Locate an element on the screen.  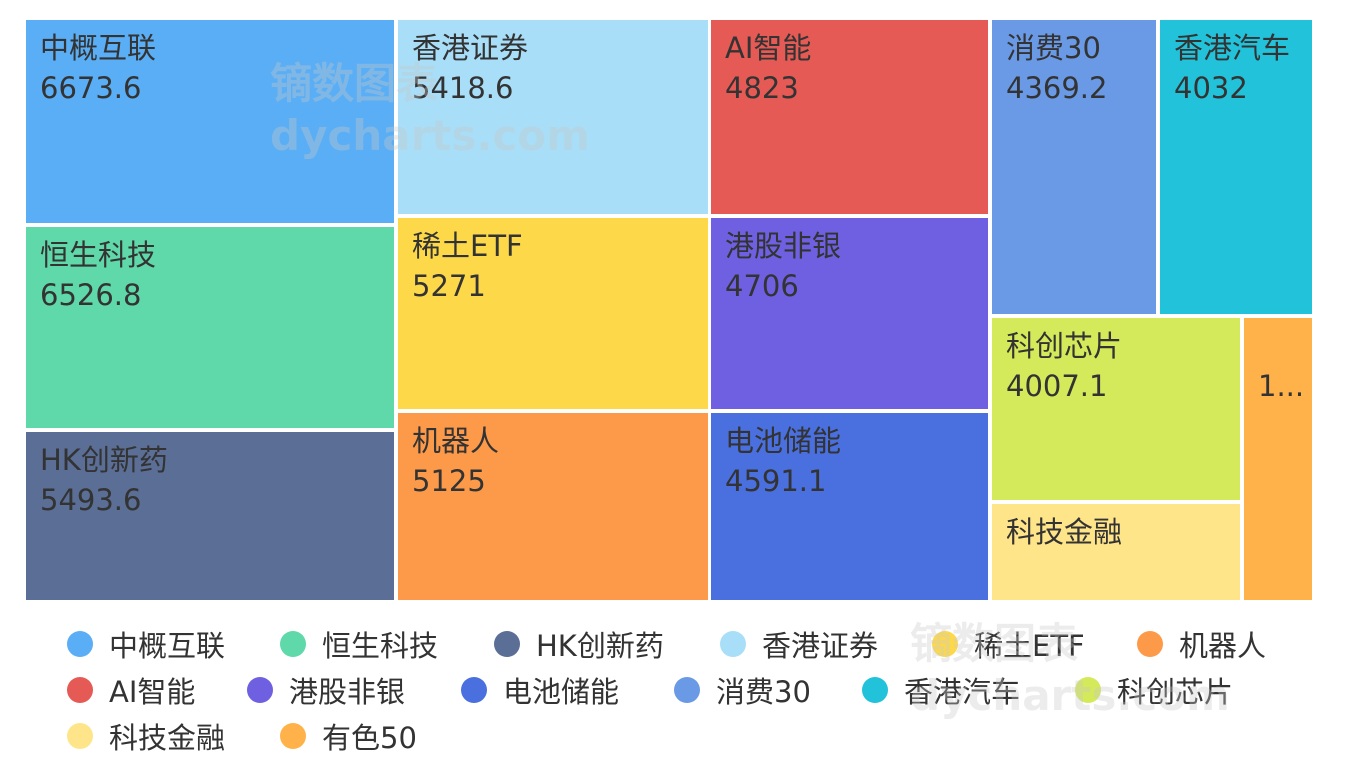
legend-item: 科创芯片 is located at coordinates (1154, 690).